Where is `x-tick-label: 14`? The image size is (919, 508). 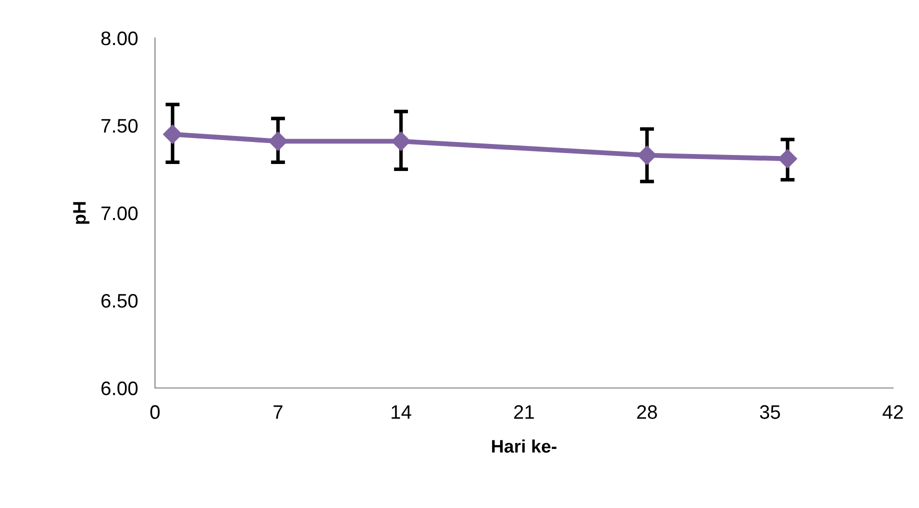
x-tick-label: 14 is located at coordinates (402, 412).